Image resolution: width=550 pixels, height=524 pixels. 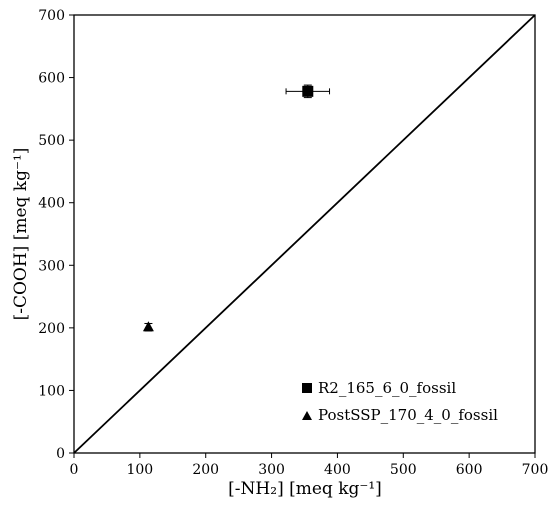 I want to click on legend-marker-square, so click(x=307, y=388).